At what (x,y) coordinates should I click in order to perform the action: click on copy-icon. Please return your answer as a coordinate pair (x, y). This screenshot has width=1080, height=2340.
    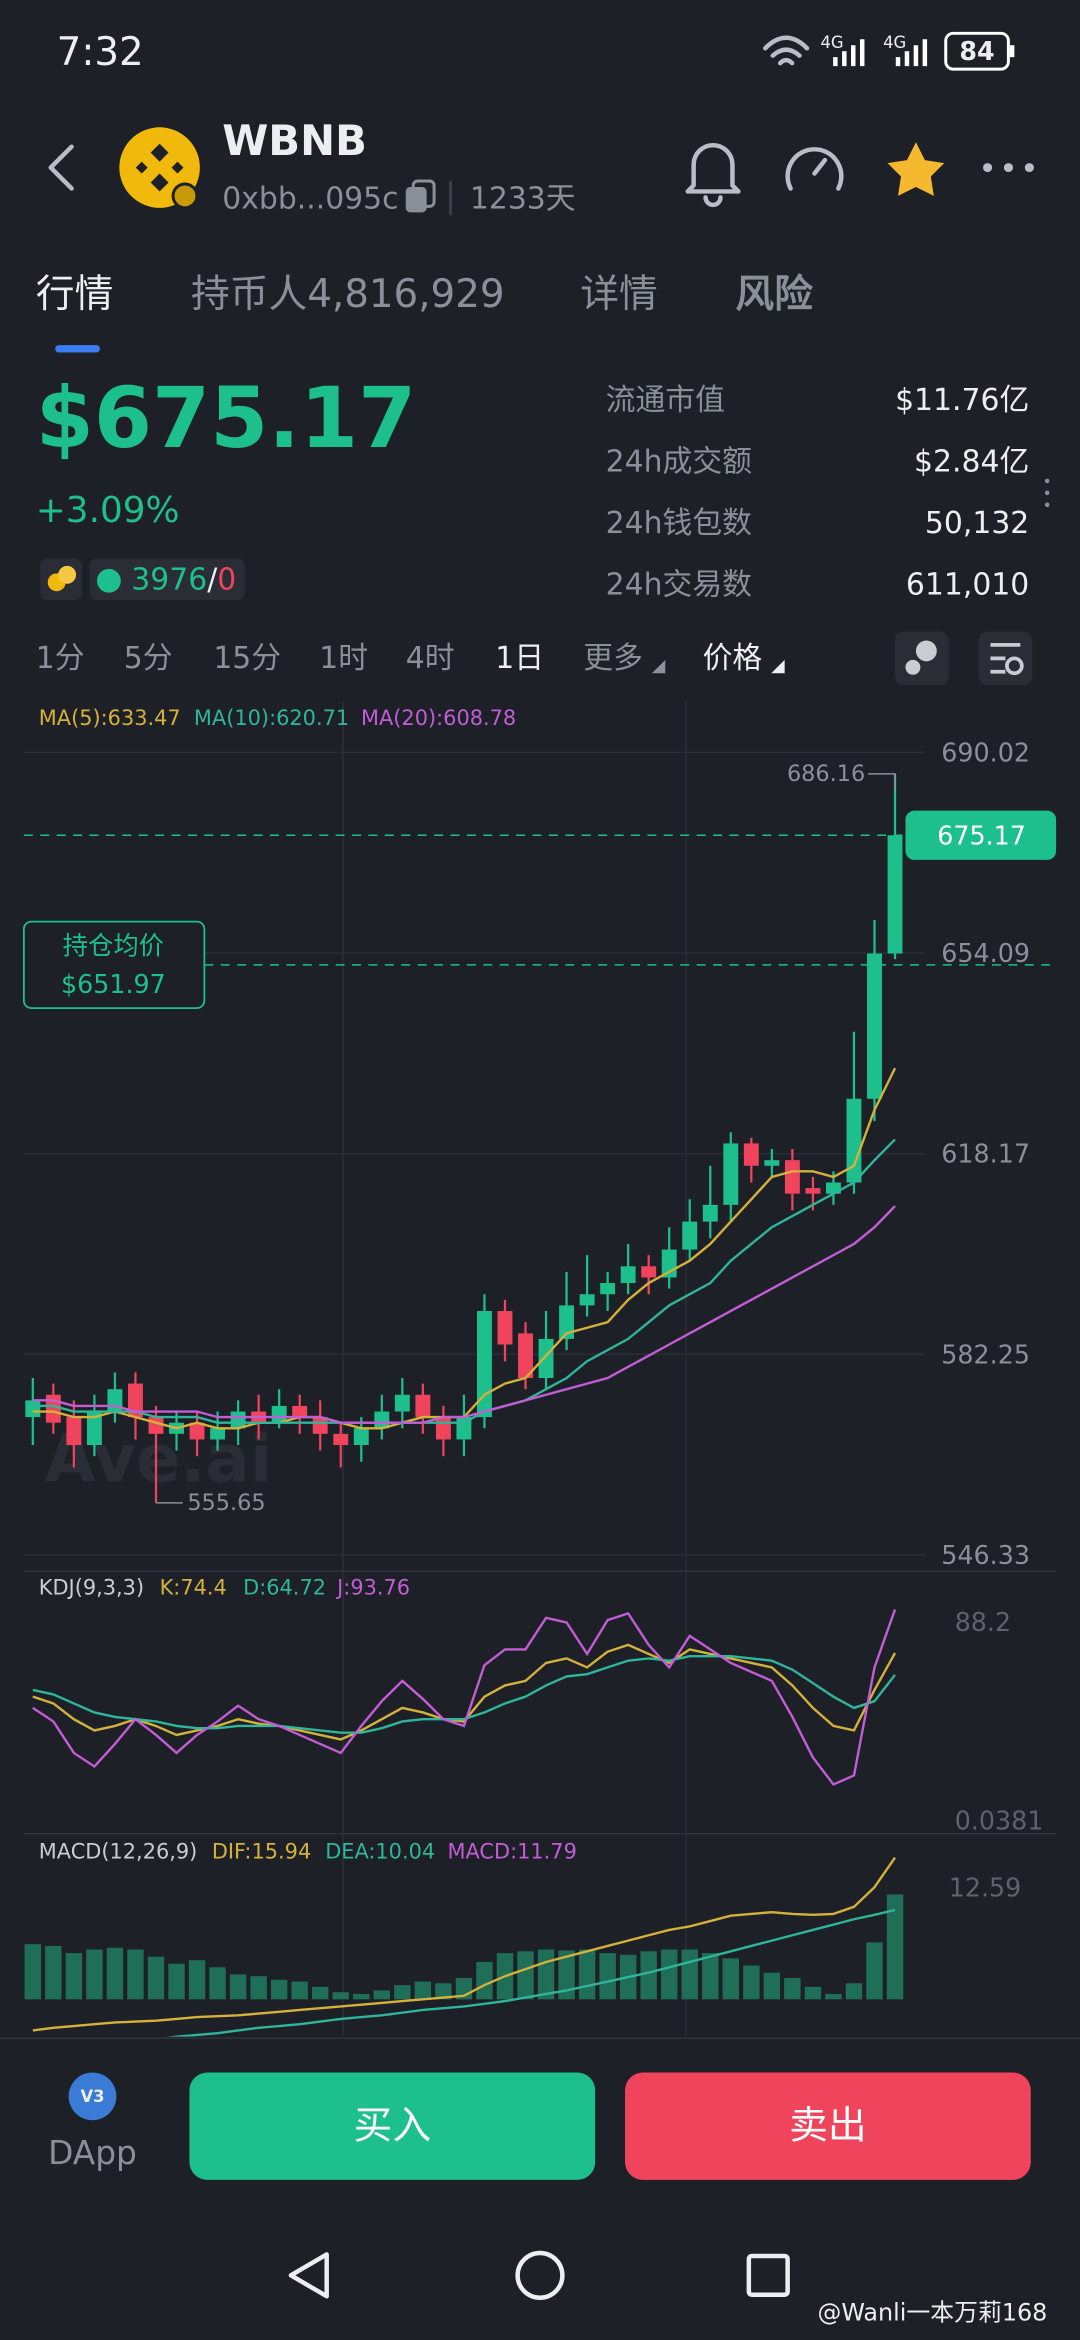
    Looking at the image, I should click on (423, 193).